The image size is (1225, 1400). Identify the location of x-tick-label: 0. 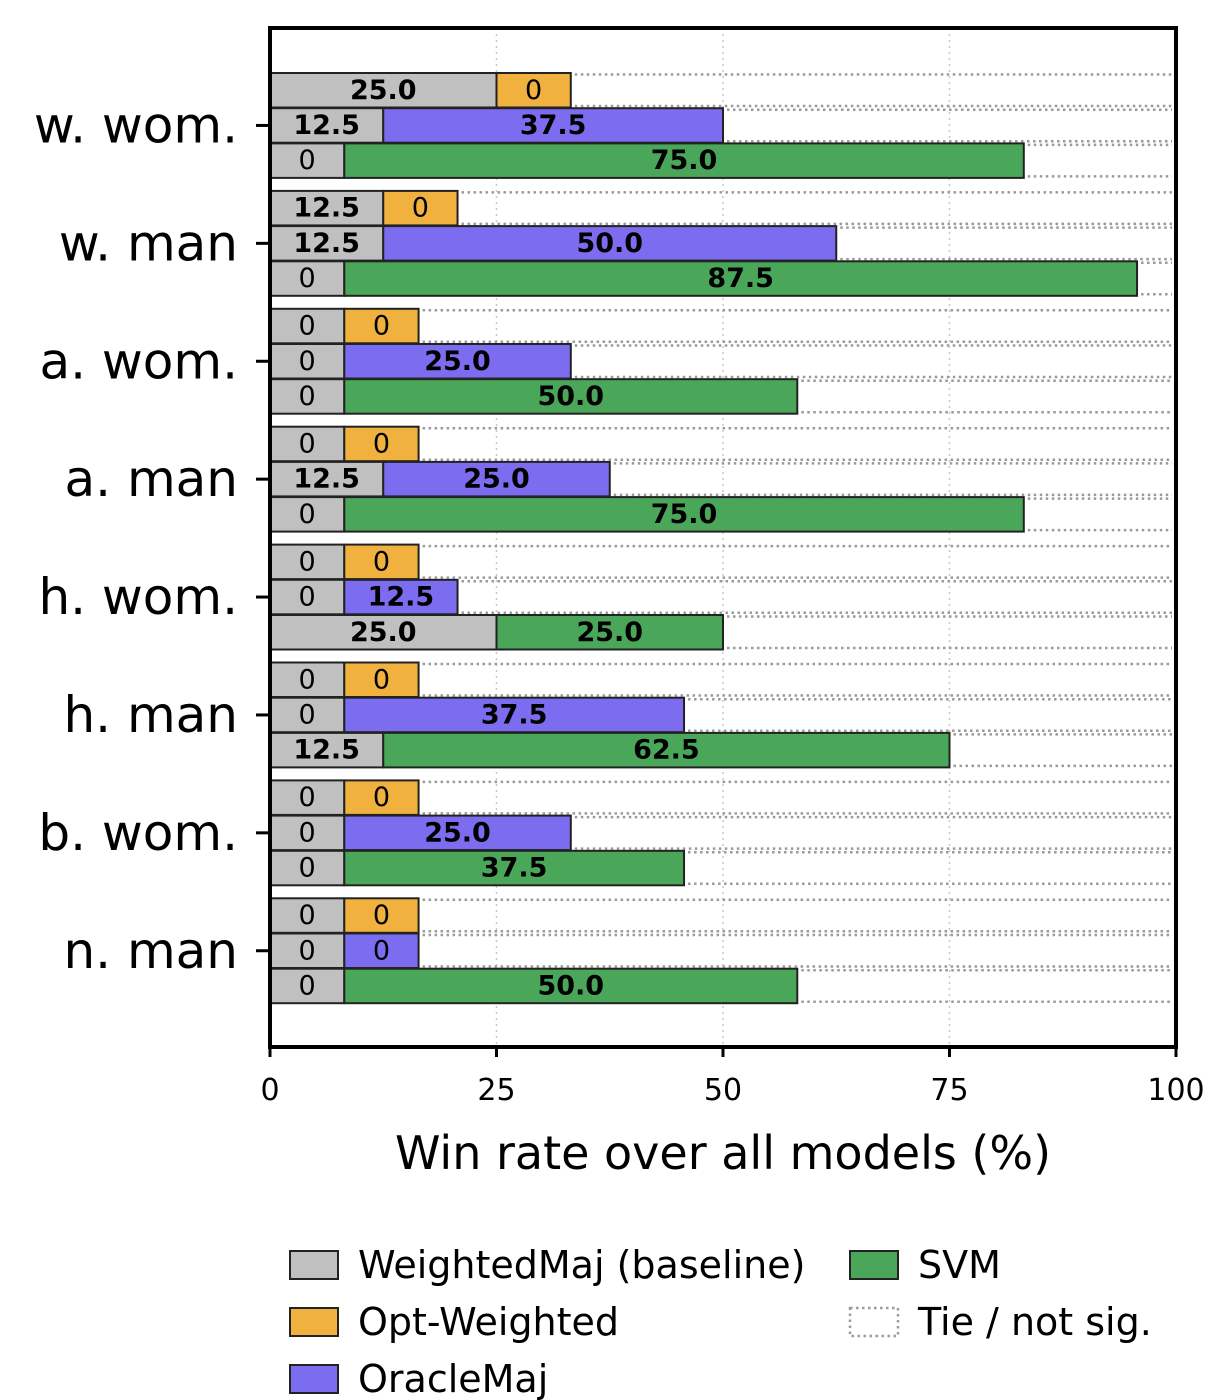
(269, 1090).